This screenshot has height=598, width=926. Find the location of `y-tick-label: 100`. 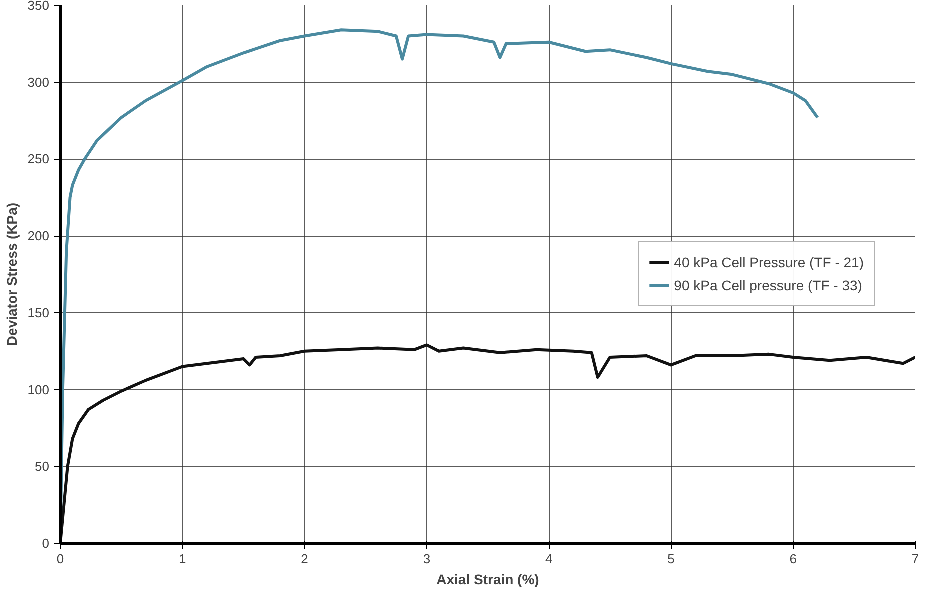

y-tick-label: 100 is located at coordinates (39, 390).